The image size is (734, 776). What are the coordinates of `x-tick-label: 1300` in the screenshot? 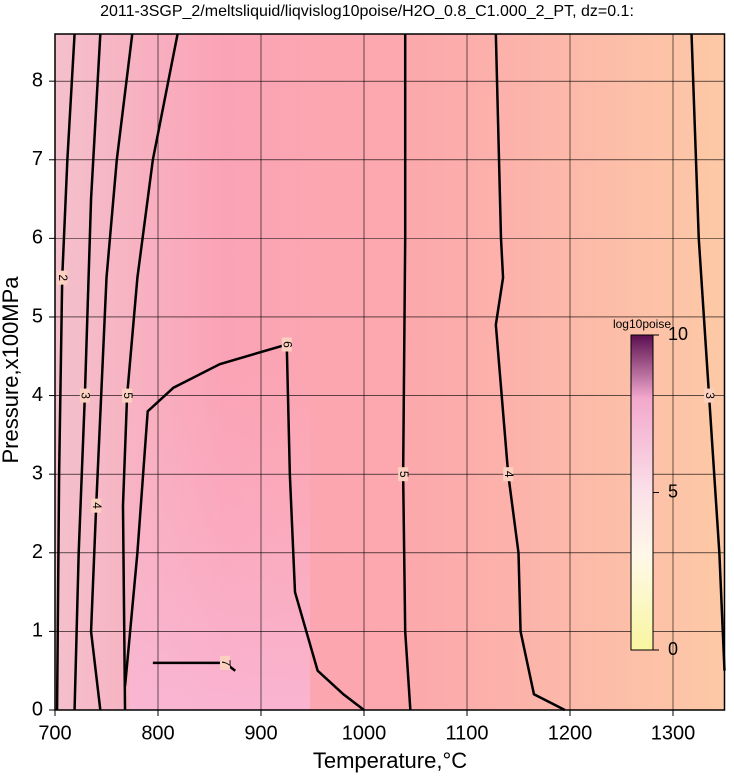 It's located at (673, 733).